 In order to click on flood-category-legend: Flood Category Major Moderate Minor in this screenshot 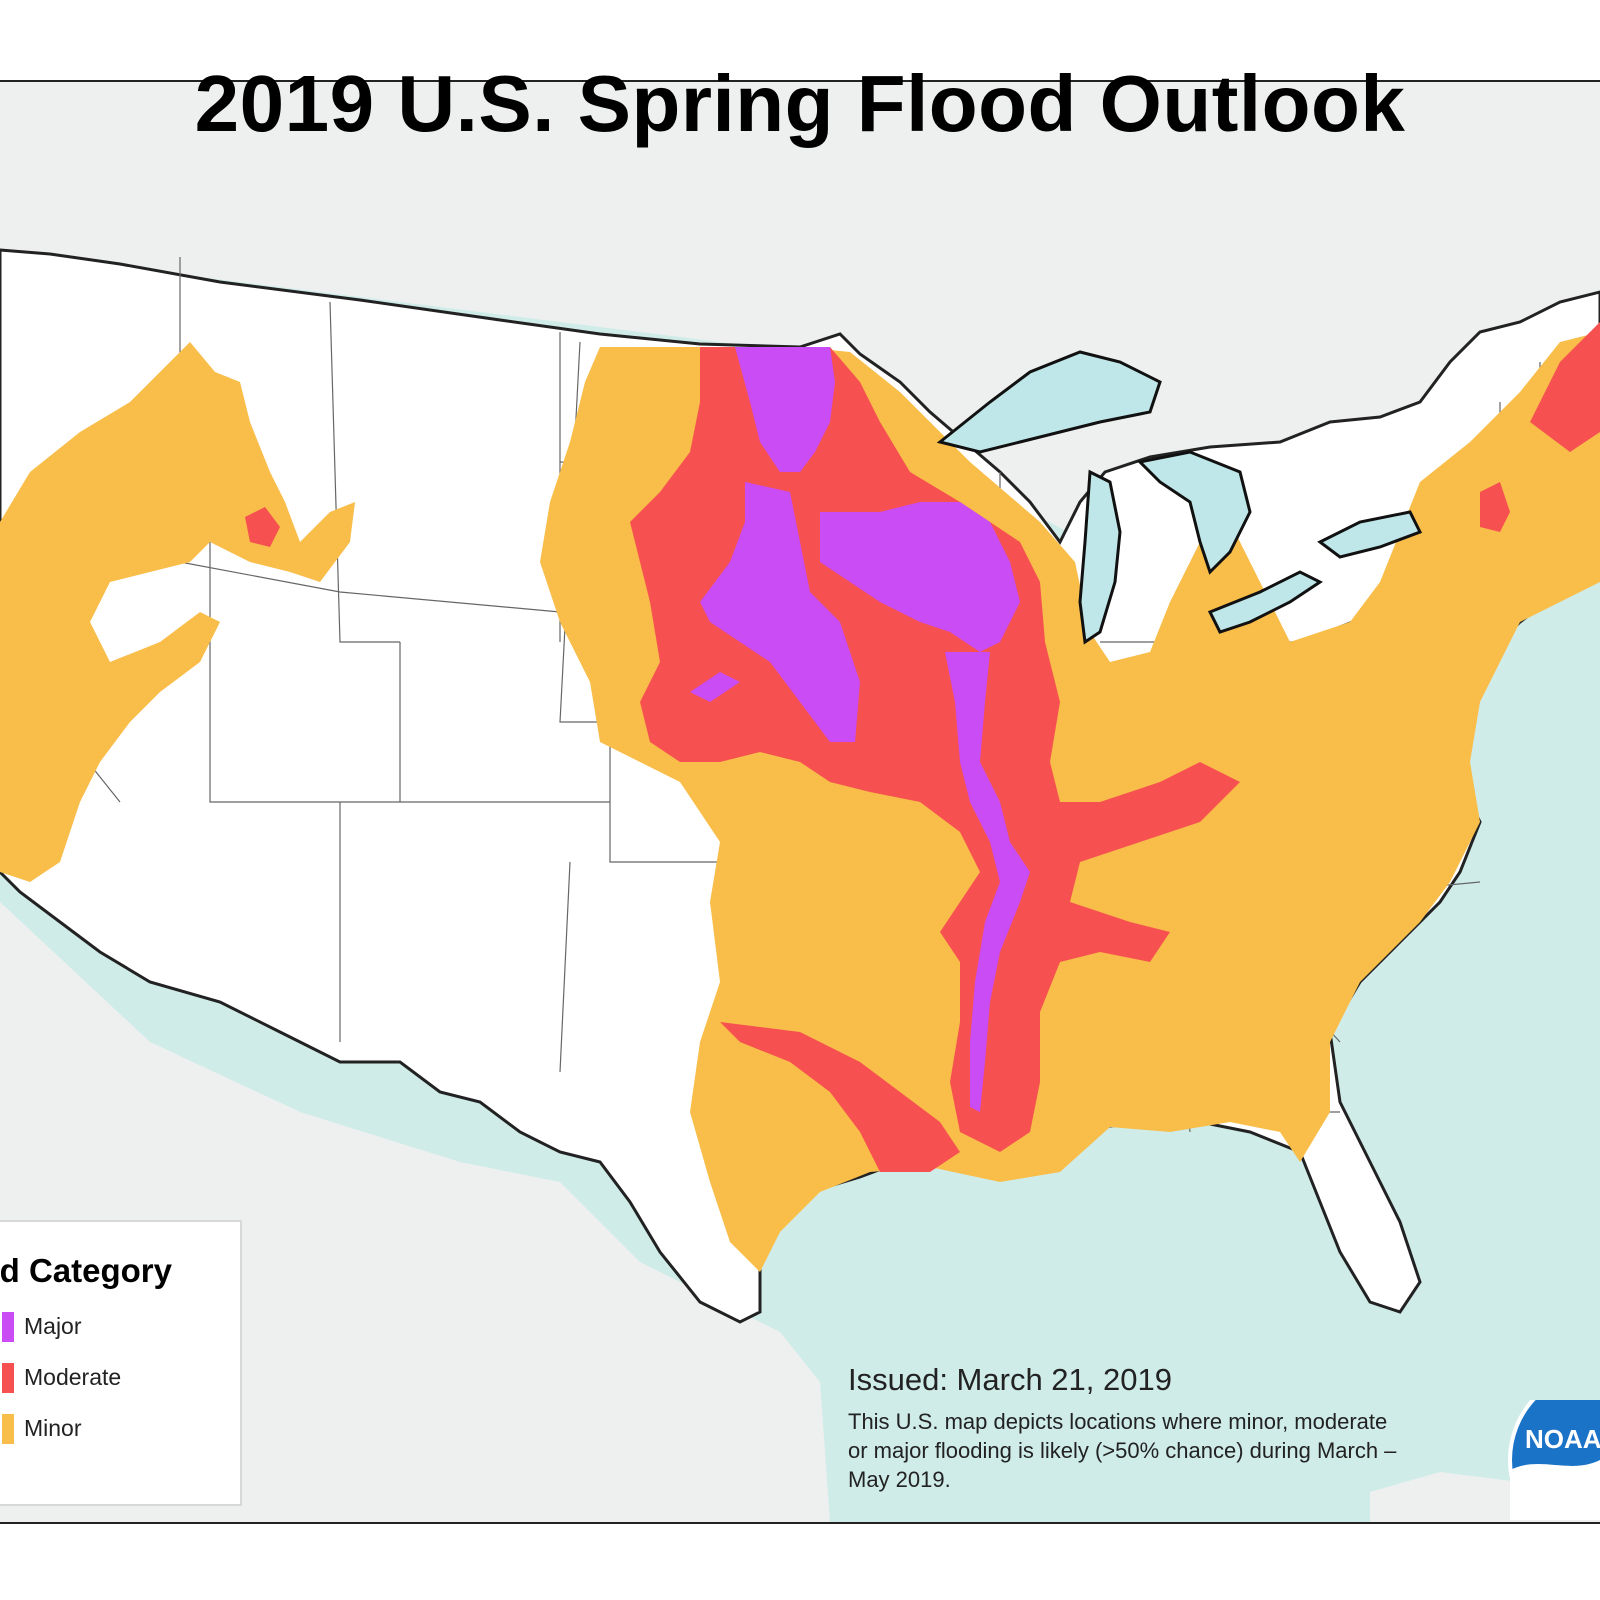, I will do `click(121, 1363)`.